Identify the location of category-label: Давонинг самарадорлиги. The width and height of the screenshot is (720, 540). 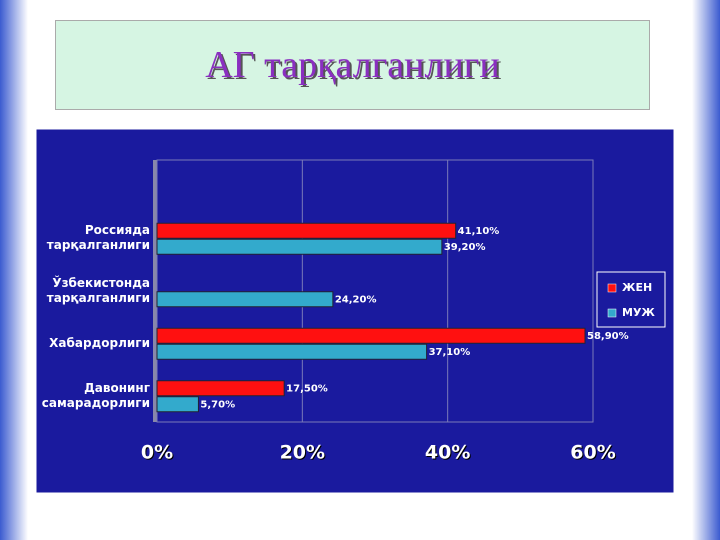
(95, 395).